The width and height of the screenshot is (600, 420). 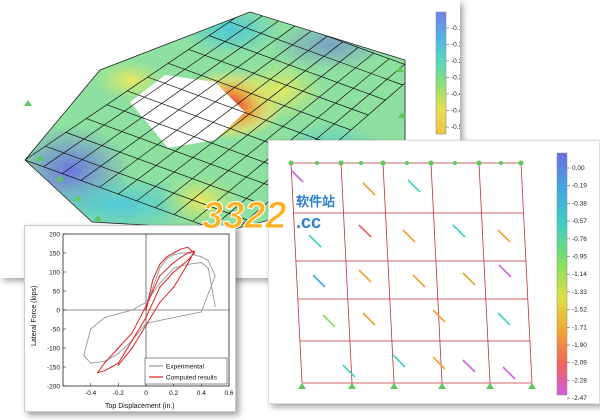 What do you see at coordinates (185, 367) in the screenshot?
I see `legend-label-experimental: Experimental` at bounding box center [185, 367].